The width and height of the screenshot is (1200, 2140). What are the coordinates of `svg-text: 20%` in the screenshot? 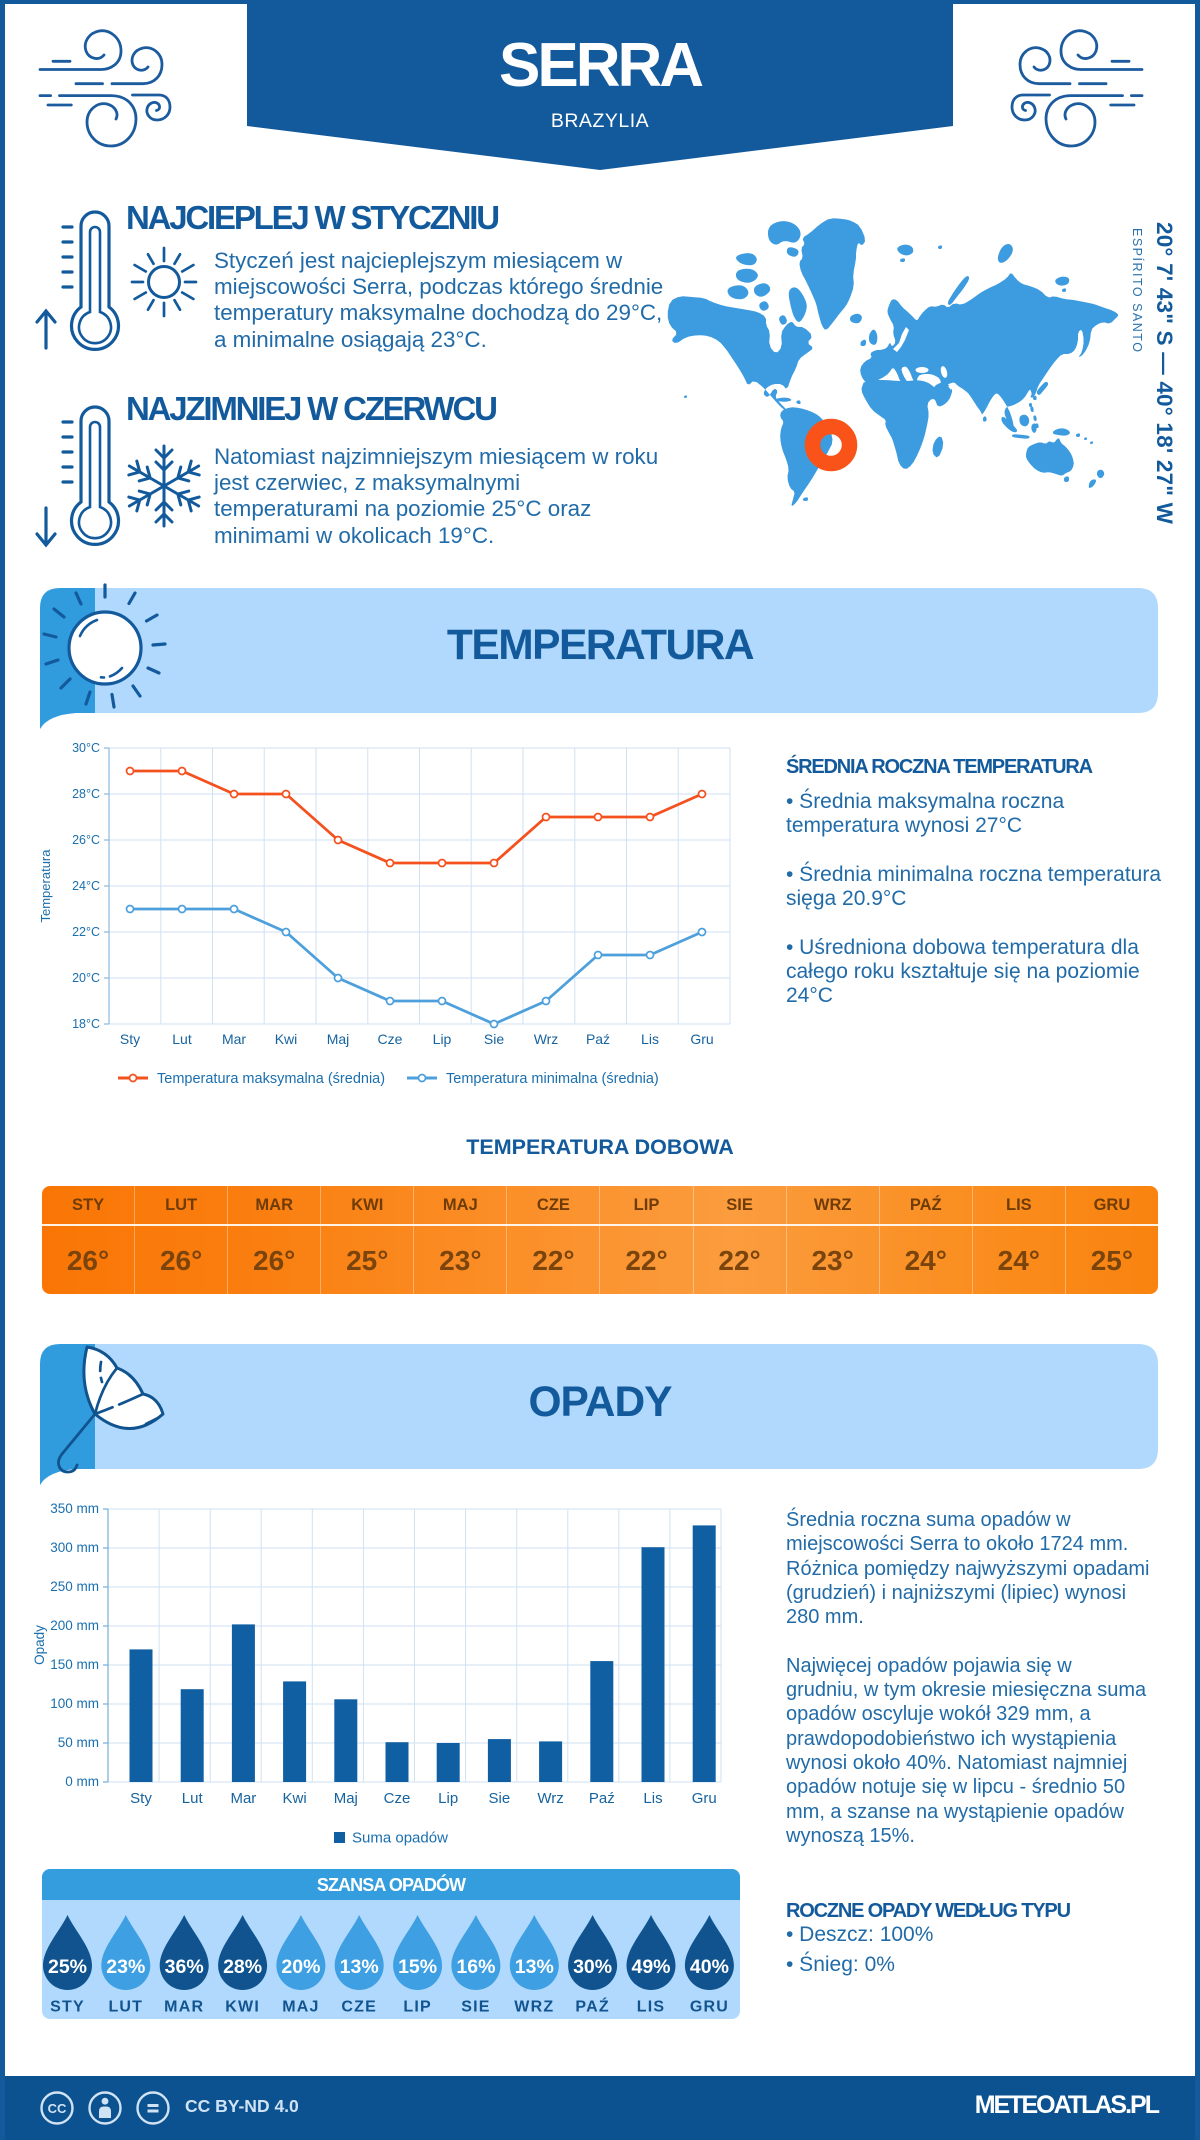 It's located at (300, 1967).